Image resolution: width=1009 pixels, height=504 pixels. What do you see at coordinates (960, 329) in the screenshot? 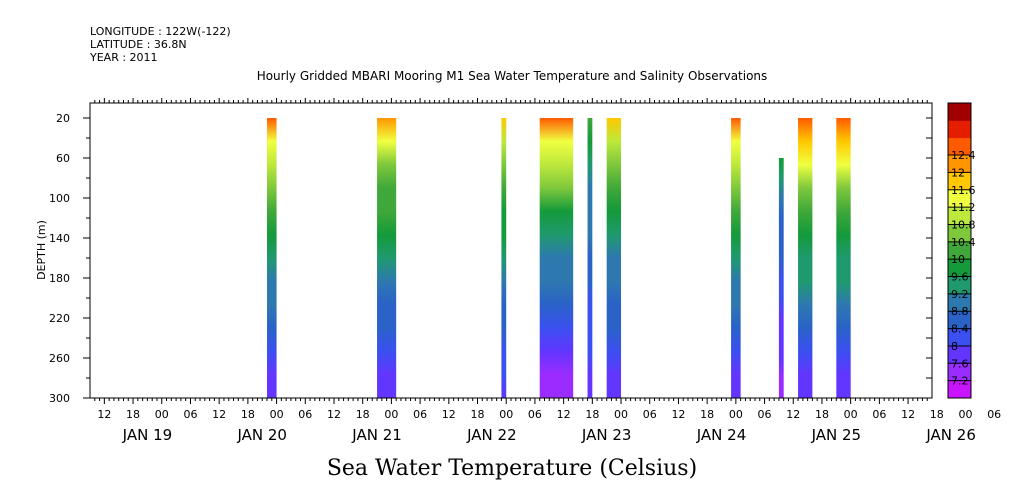
I see `colorbar-label: 8.4` at bounding box center [960, 329].